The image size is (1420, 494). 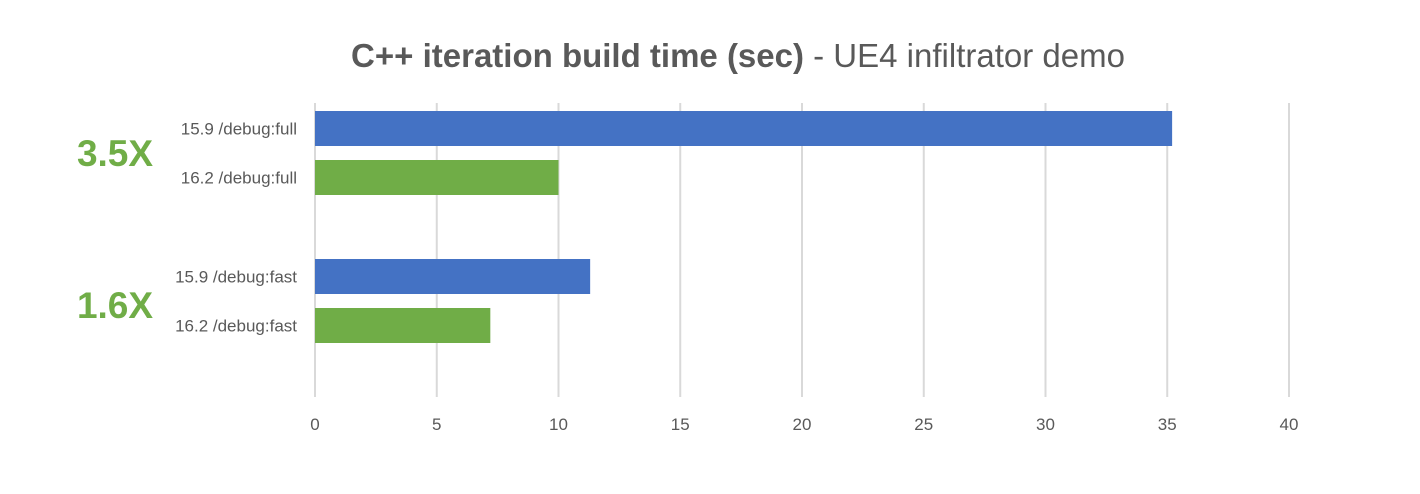 I want to click on speedup-callout-1: 1.6X, so click(x=115, y=305).